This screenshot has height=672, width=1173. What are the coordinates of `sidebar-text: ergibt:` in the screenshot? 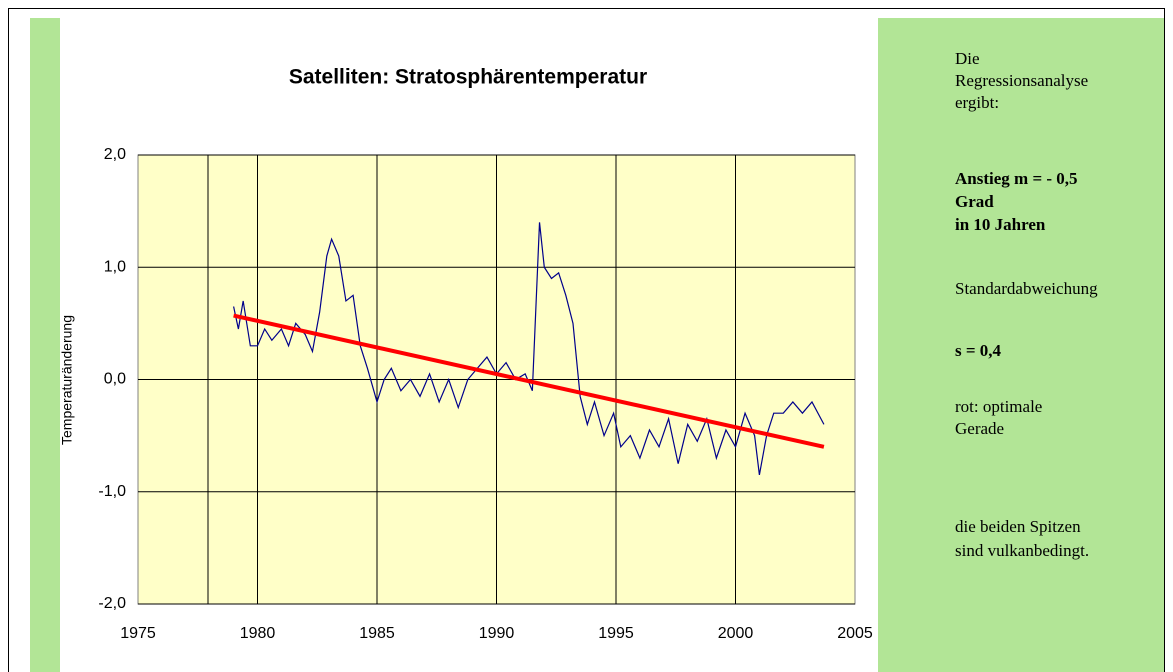 It's located at (977, 102).